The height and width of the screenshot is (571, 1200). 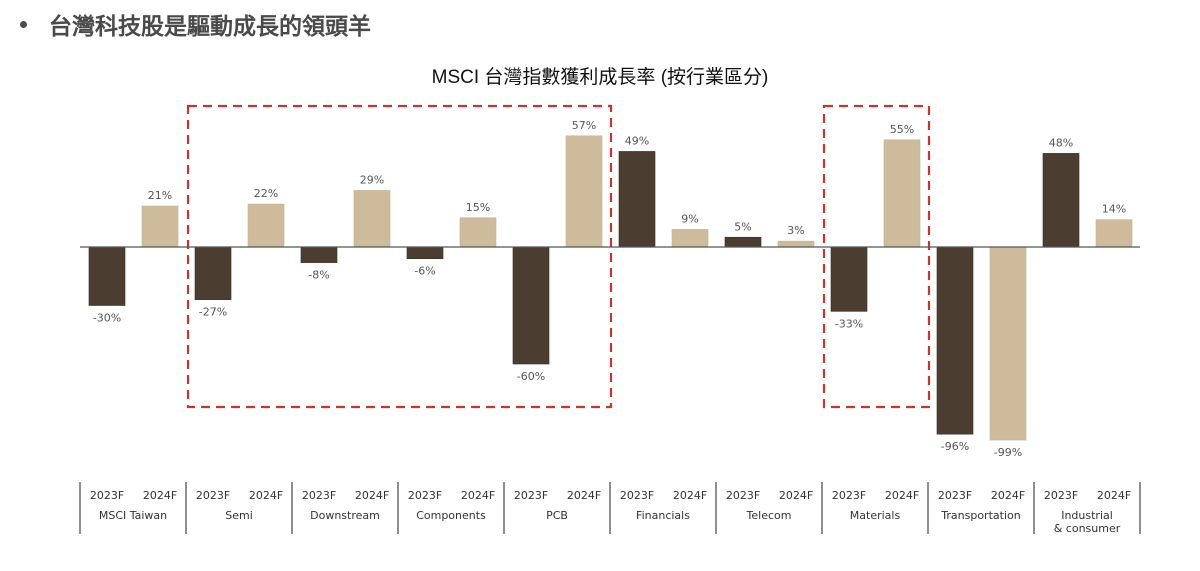 I want to click on data-label: -6%, so click(x=424, y=271).